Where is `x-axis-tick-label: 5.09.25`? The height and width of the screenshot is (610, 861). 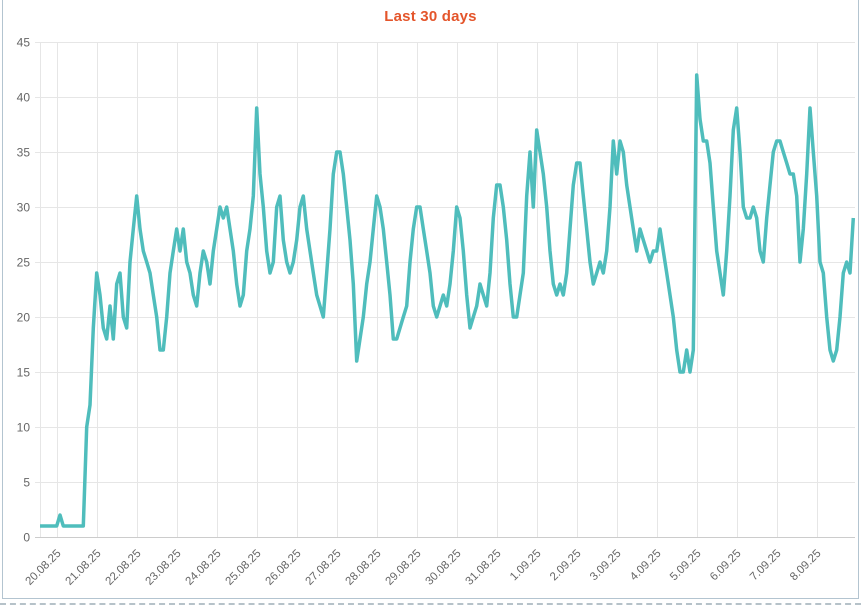
x-axis-tick-label: 5.09.25 is located at coordinates (686, 566).